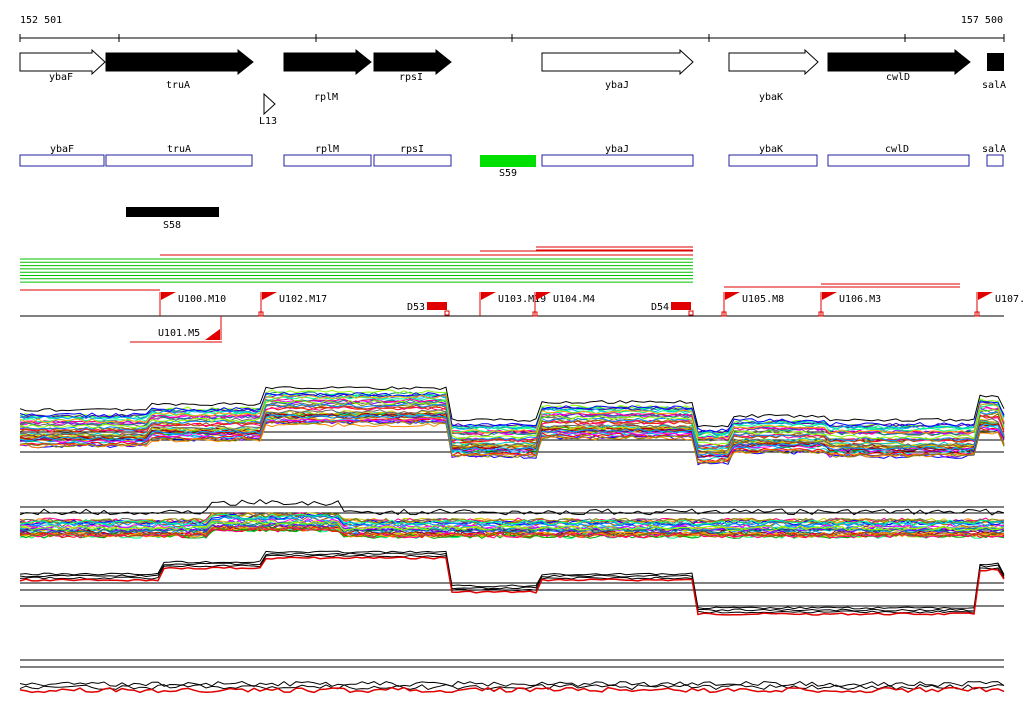  Describe the element at coordinates (660, 307) in the screenshot. I see `marker-label: D54` at that location.